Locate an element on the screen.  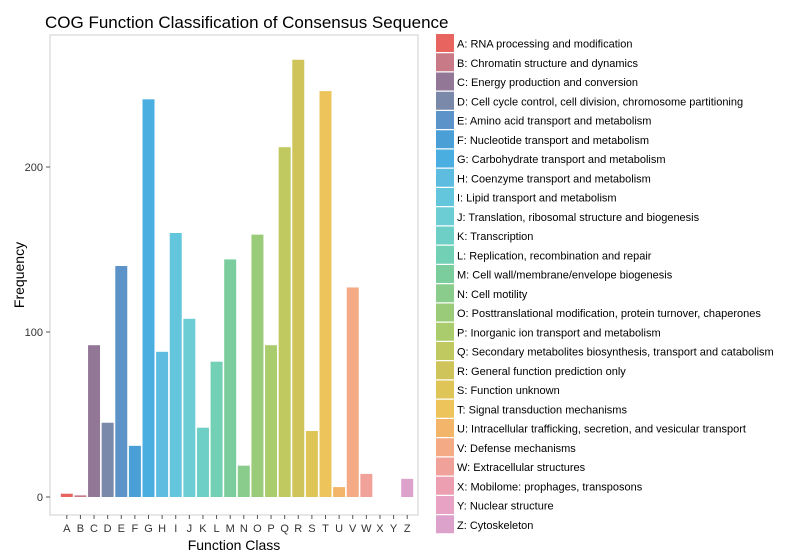
bar-p is located at coordinates (271, 421).